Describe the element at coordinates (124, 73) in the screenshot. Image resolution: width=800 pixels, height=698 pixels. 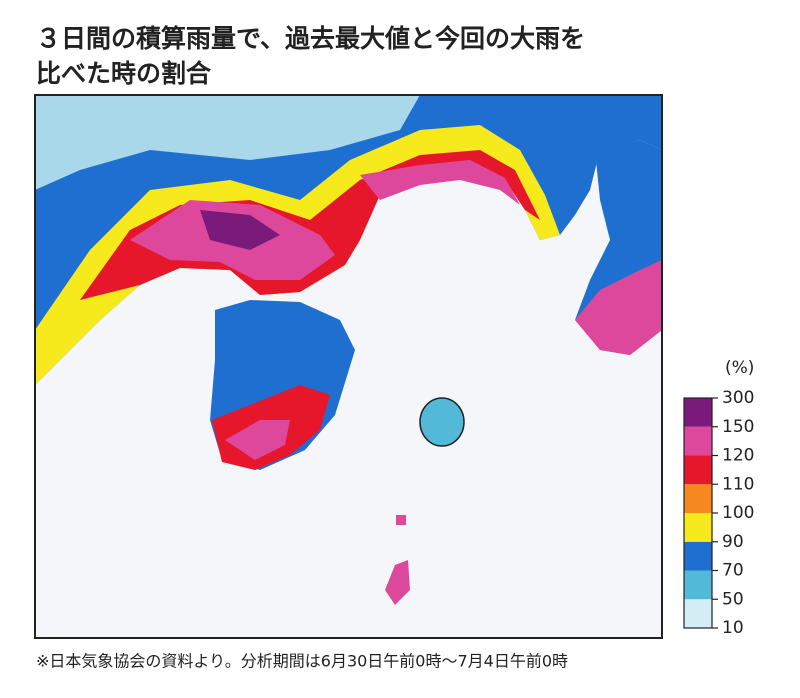
I see `title-line: 比べた時の割合` at that location.